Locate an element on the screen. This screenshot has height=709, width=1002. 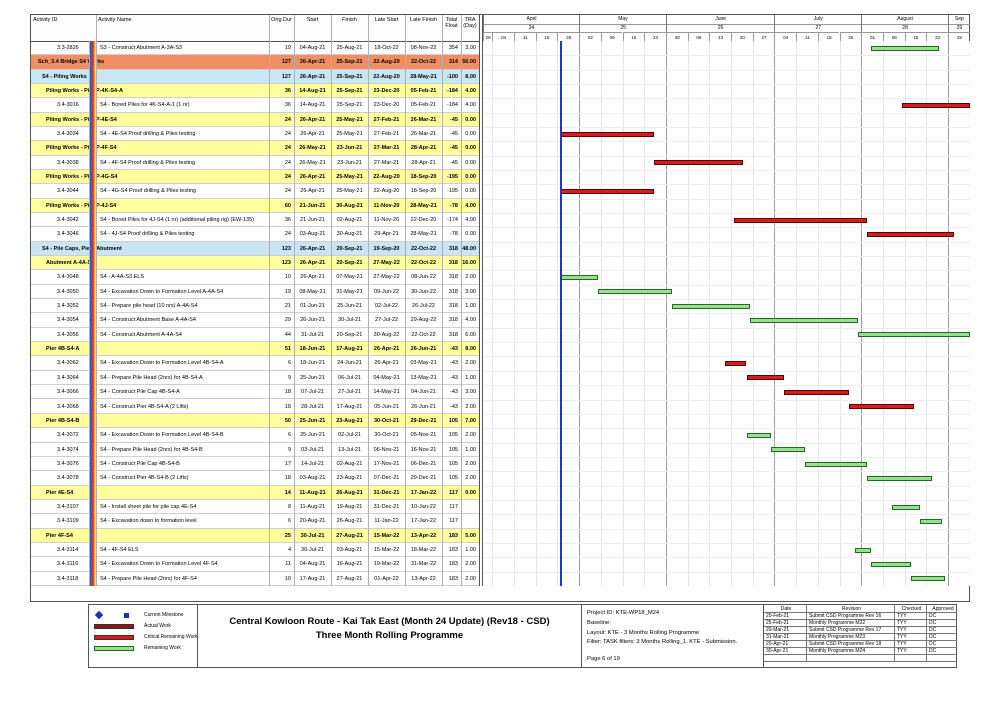
cell-tra: 3.00 is located at coordinates (470, 291).